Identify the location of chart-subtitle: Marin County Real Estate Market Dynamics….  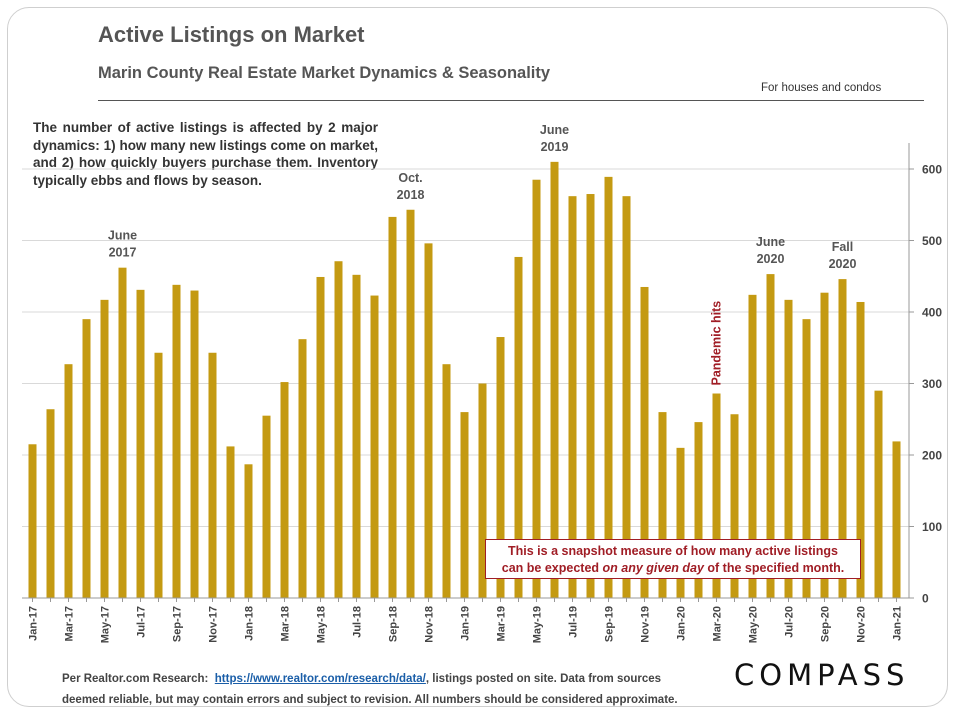
(324, 73).